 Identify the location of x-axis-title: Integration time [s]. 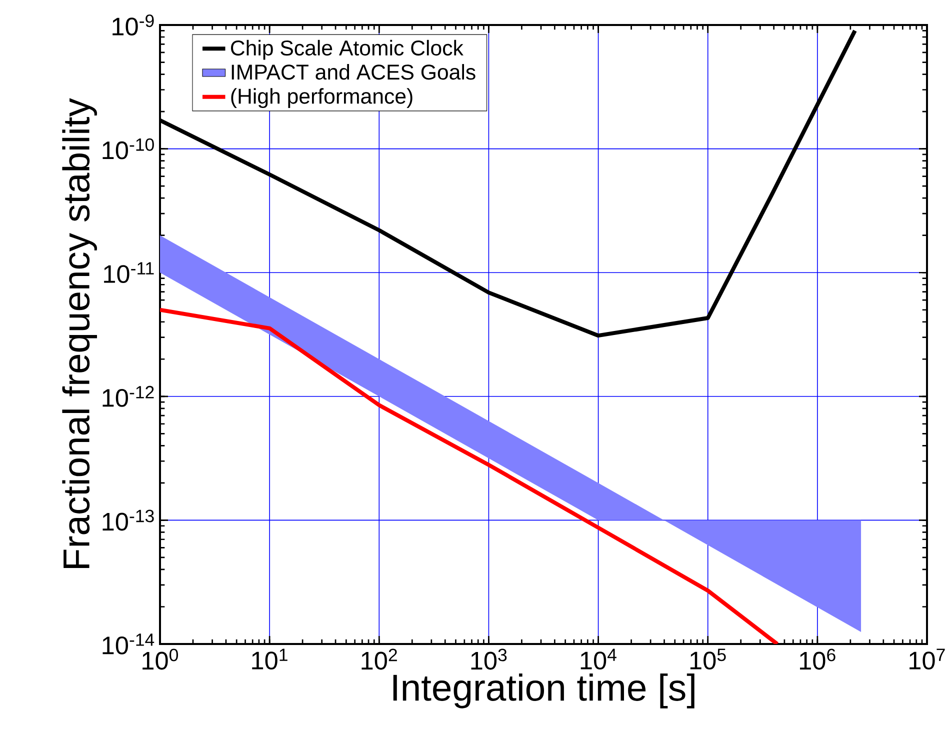
(543, 691).